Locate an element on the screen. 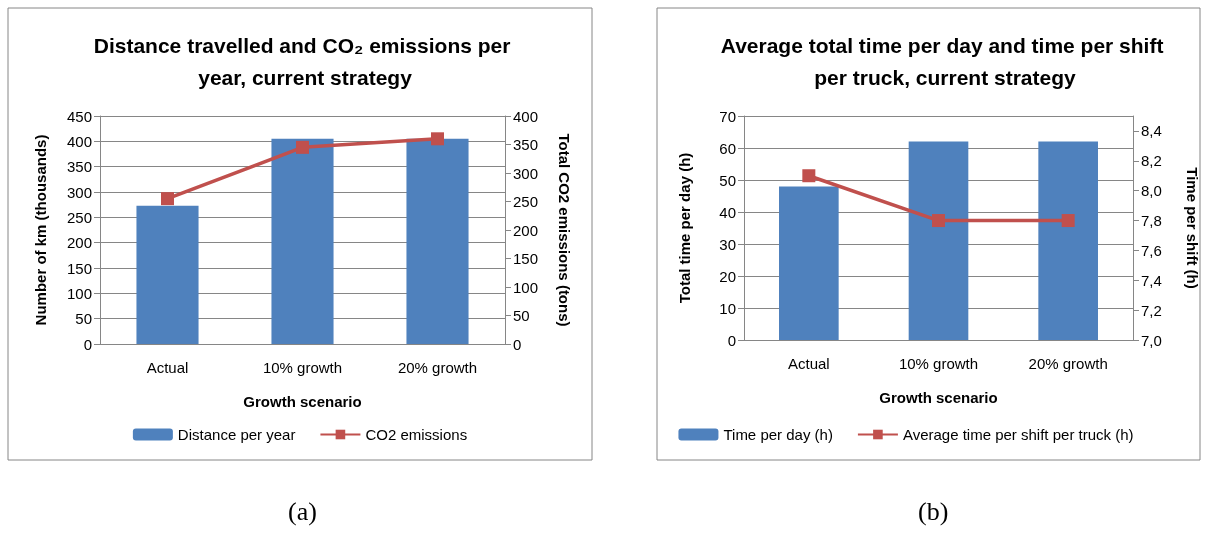 The image size is (1212, 533). y2-tick-label: 7,0 is located at coordinates (1151, 340).